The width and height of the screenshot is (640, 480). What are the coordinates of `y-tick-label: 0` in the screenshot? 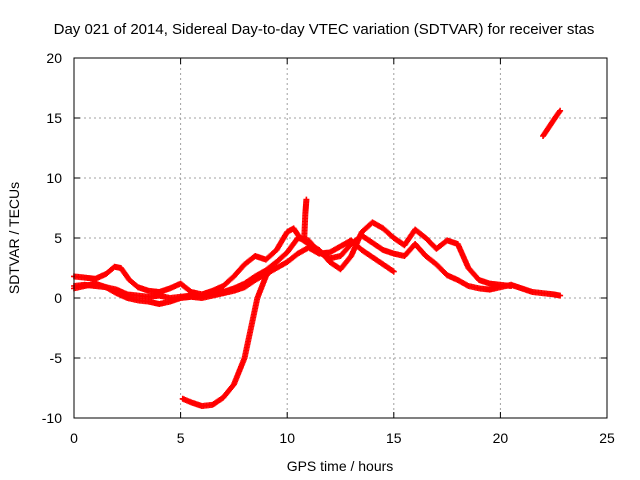 It's located at (58, 298).